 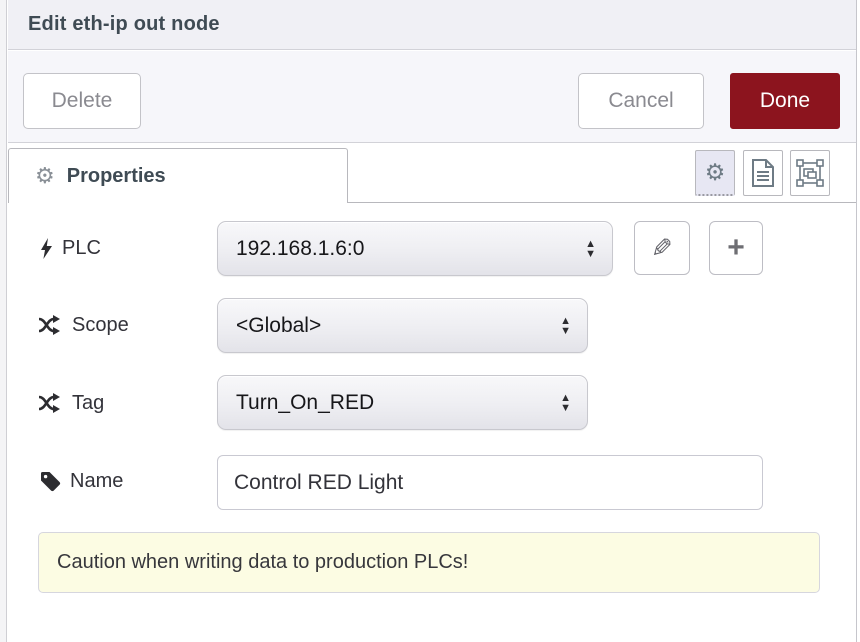 I want to click on name-label: Name, so click(x=81, y=481).